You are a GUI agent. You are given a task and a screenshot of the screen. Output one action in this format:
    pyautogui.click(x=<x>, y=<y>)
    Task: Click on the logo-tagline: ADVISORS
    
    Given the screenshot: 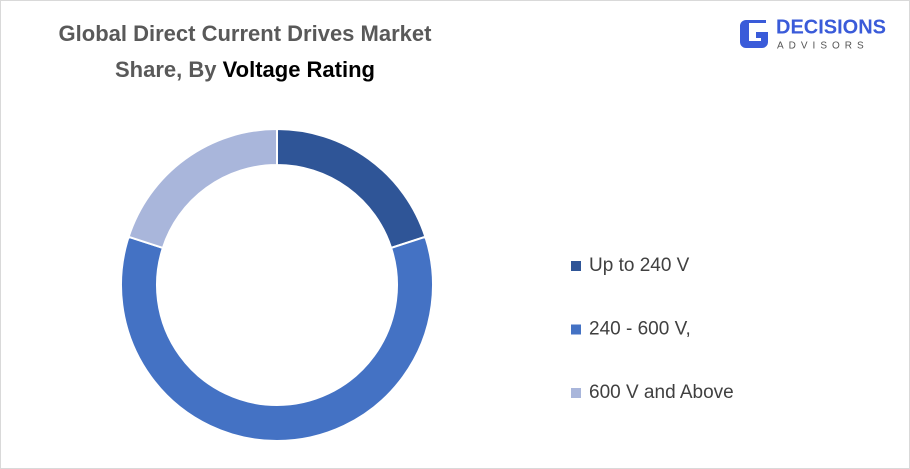 What is the action you would take?
    pyautogui.click(x=823, y=46)
    